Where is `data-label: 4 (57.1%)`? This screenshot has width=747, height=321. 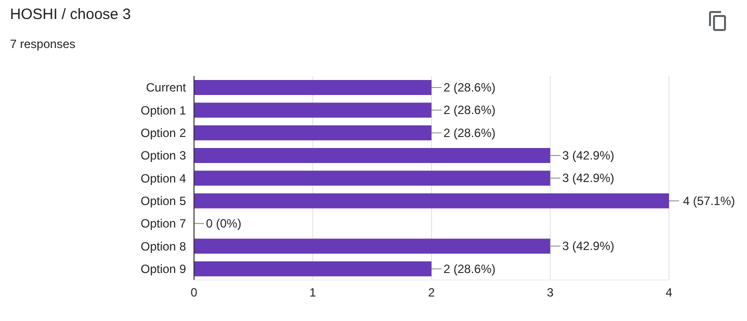
data-label: 4 (57.1%) is located at coordinates (709, 201).